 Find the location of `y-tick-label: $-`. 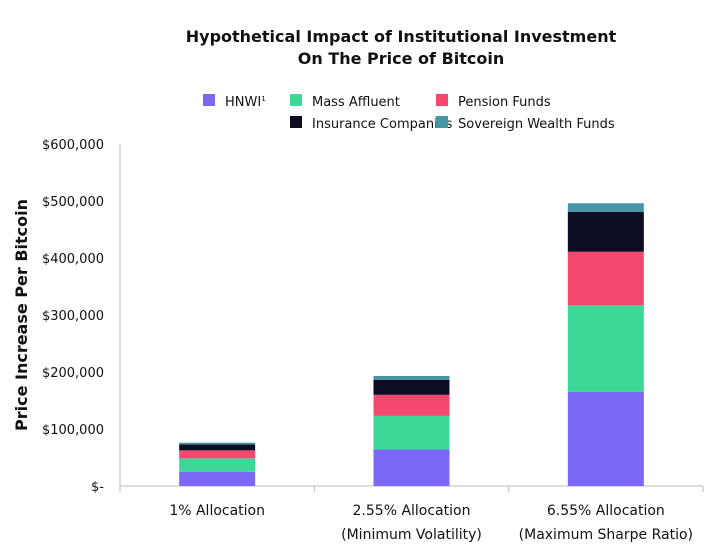

y-tick-label: $- is located at coordinates (97, 487).